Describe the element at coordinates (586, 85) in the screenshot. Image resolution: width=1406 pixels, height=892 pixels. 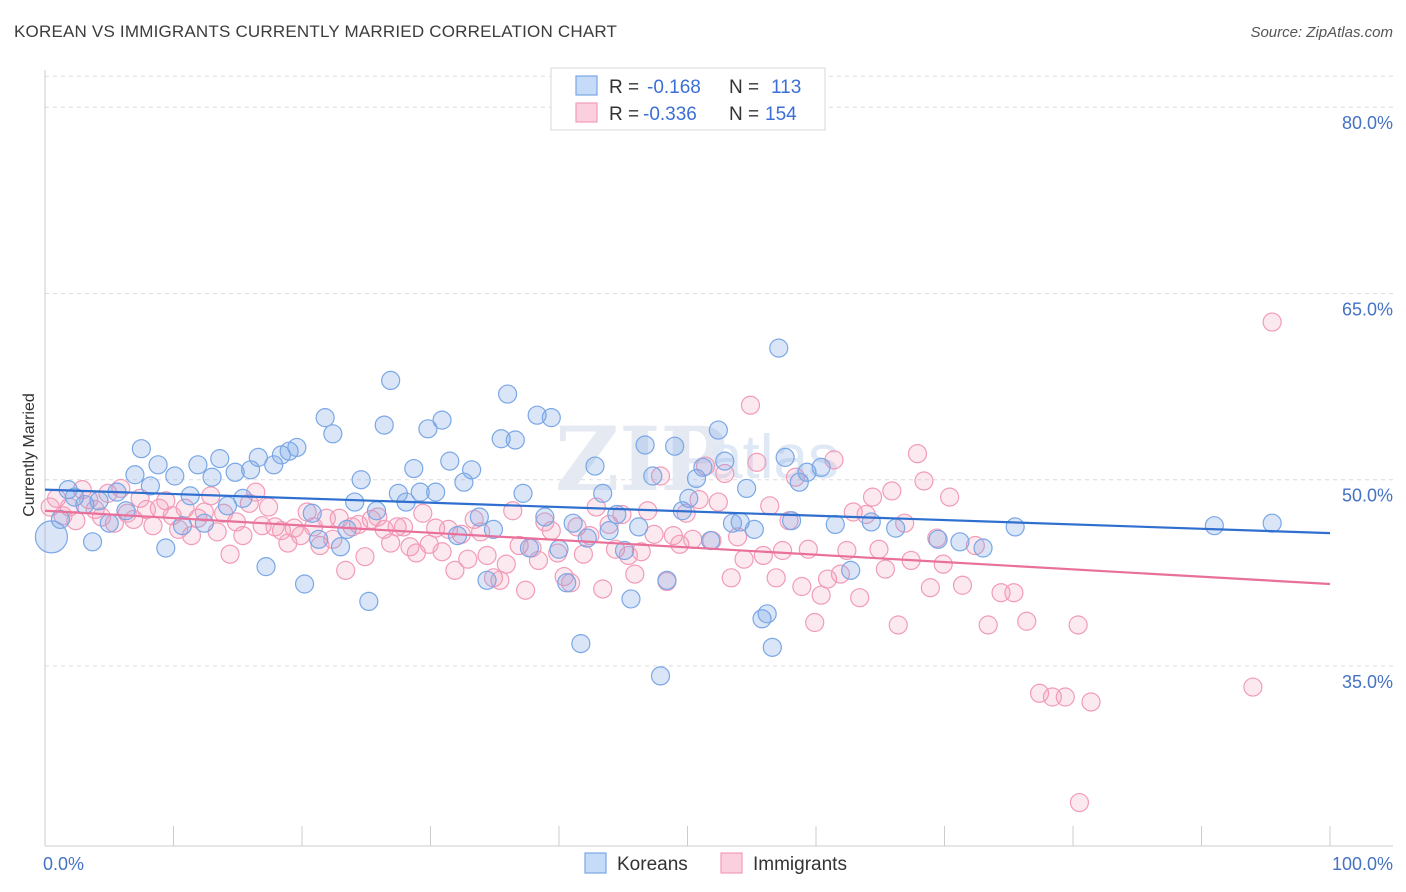
I see `legend-swatch-koreans` at that location.